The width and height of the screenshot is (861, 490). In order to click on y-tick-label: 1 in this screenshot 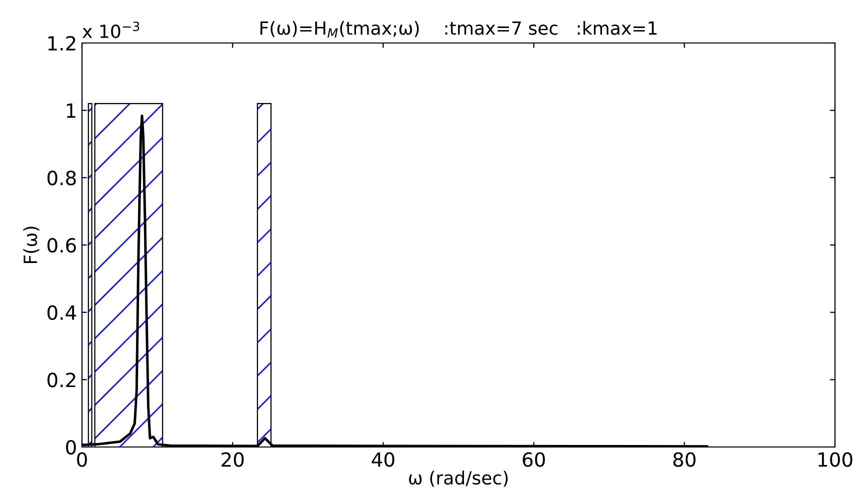, I will do `click(71, 111)`.